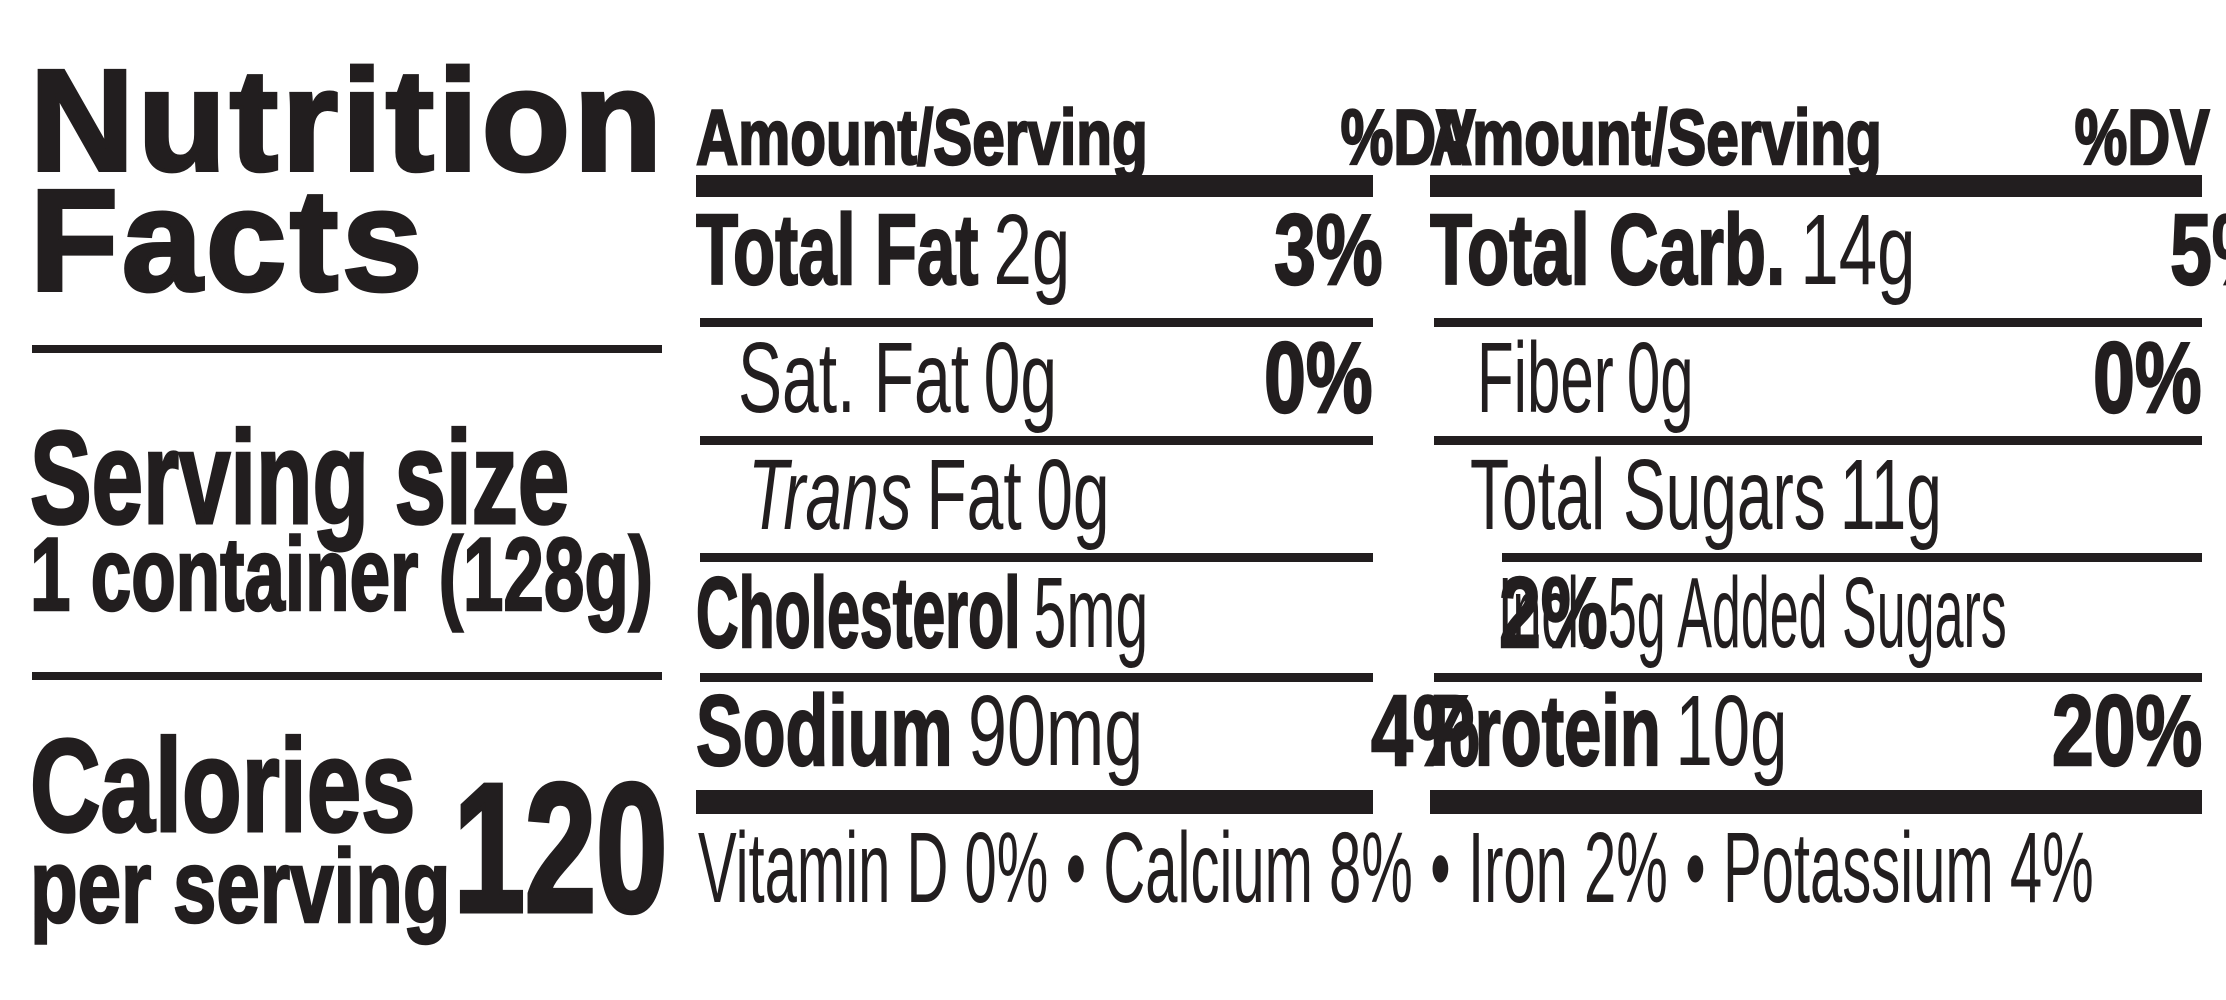 The height and width of the screenshot is (1000, 2226). I want to click on serving-size-value: 1 container (128g), so click(341, 575).